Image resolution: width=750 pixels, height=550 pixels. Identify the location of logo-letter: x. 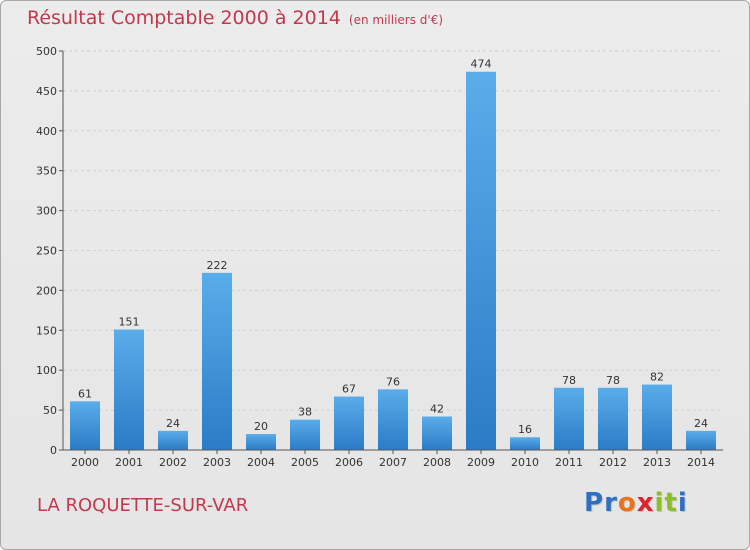
(645, 503).